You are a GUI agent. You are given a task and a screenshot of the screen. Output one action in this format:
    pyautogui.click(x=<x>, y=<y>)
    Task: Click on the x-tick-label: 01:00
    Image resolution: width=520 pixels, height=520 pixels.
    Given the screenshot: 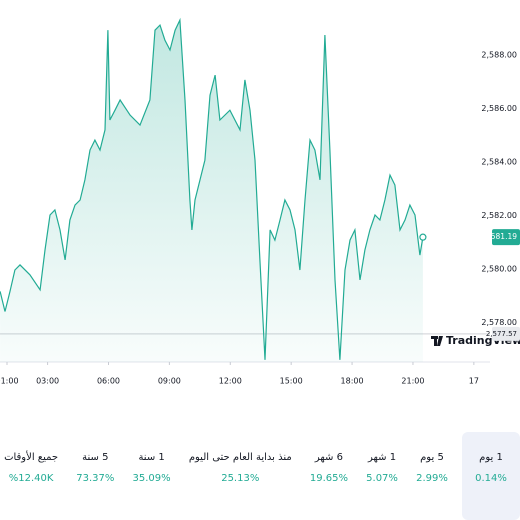 What is the action you would take?
    pyautogui.click(x=9, y=381)
    